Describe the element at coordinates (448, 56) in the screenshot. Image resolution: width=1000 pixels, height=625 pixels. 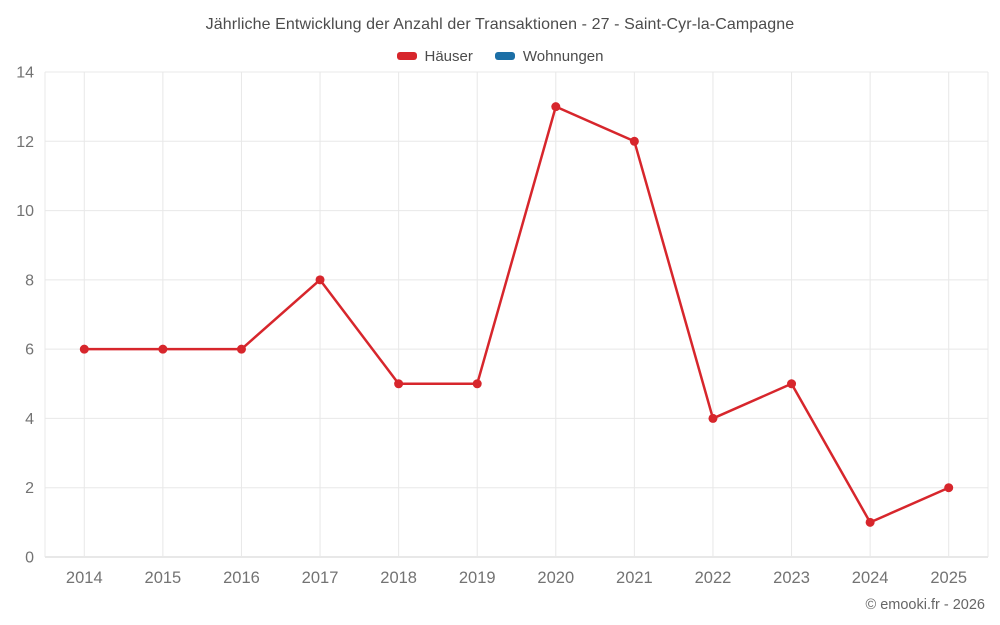
I see `legend-label-hauser: Häuser` at that location.